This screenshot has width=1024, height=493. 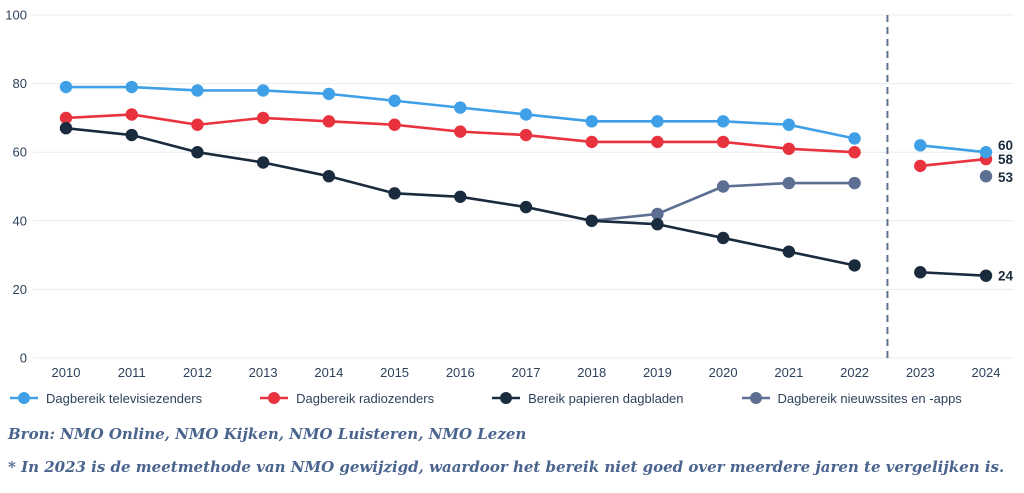 What do you see at coordinates (20, 220) in the screenshot?
I see `y-axis-tick-label: 40` at bounding box center [20, 220].